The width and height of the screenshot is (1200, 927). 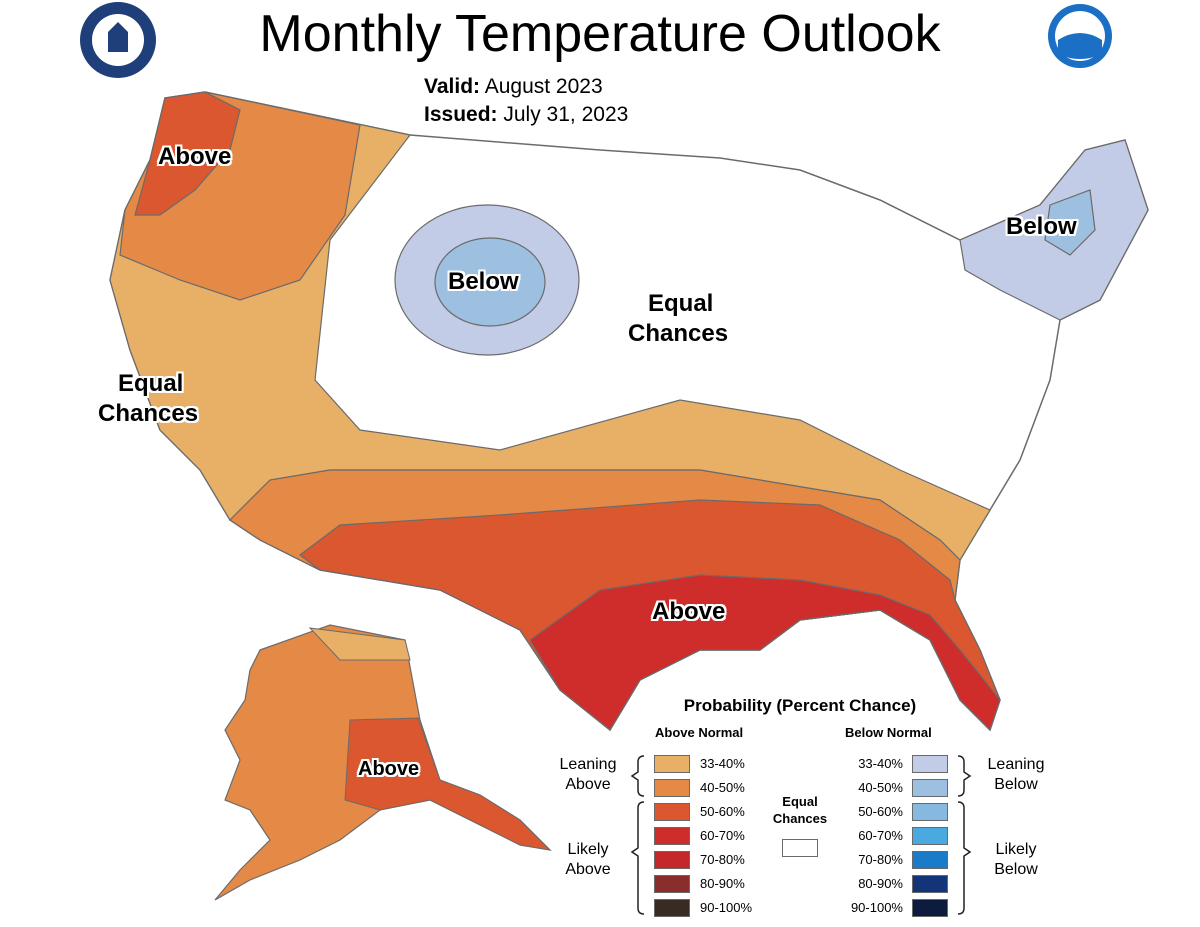 What do you see at coordinates (681, 303) in the screenshot?
I see `mid-equal-label: Equal` at bounding box center [681, 303].